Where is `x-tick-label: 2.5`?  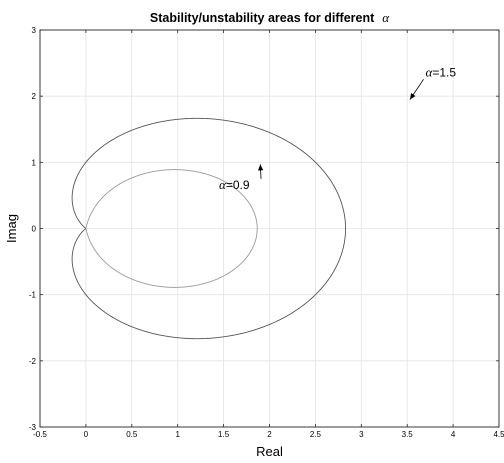
x-tick-label: 2.5 is located at coordinates (316, 434).